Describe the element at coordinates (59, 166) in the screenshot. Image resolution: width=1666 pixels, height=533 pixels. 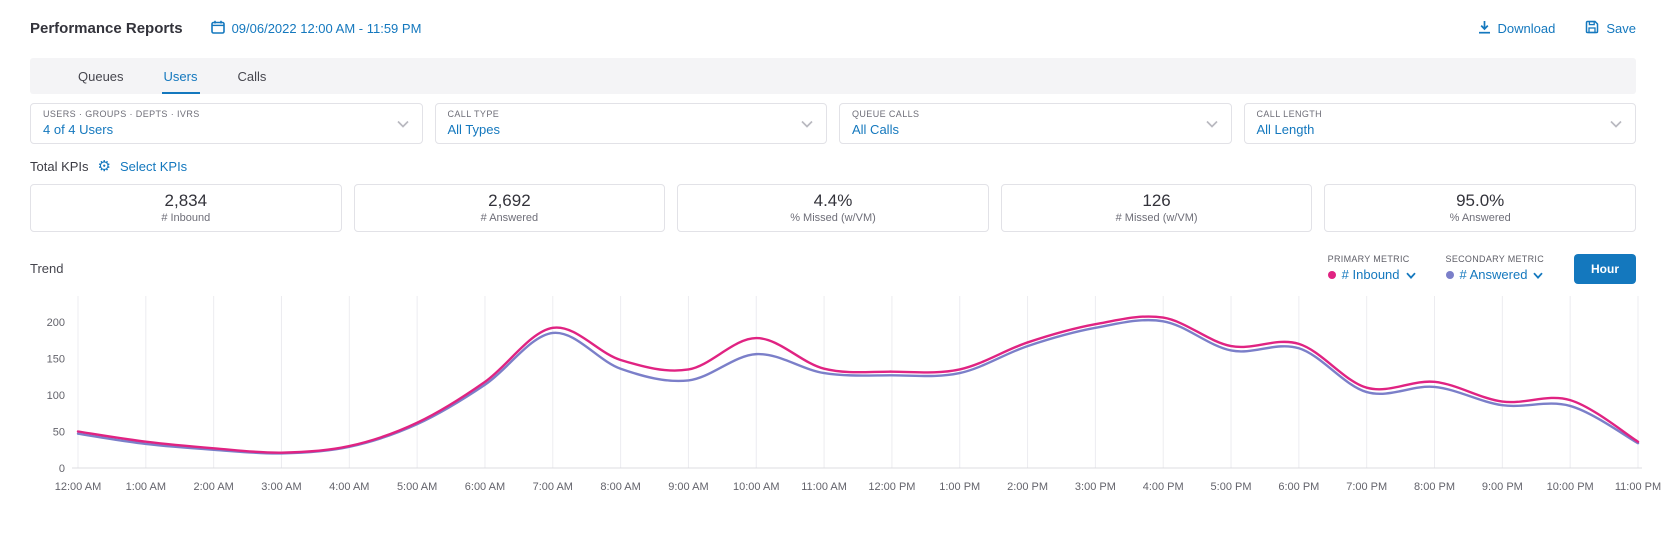
I see `total-kpis-title: Total KPIs` at that location.